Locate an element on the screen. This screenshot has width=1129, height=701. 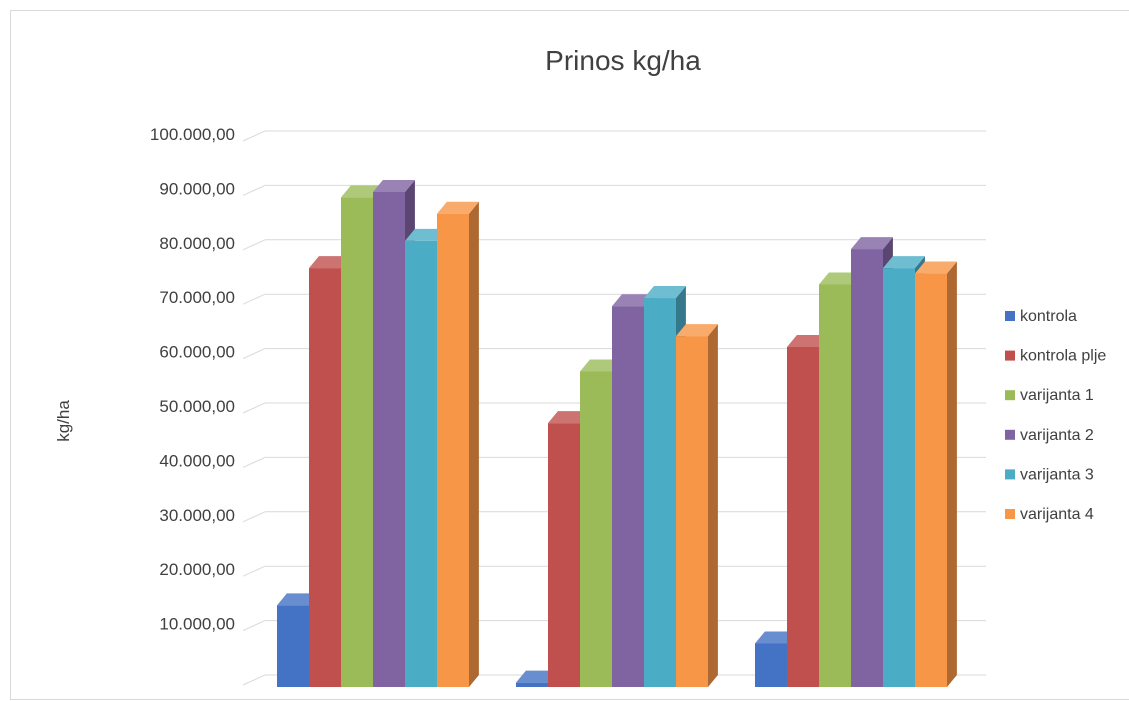
legend-item: varijanta 4 is located at coordinates (1049, 514).